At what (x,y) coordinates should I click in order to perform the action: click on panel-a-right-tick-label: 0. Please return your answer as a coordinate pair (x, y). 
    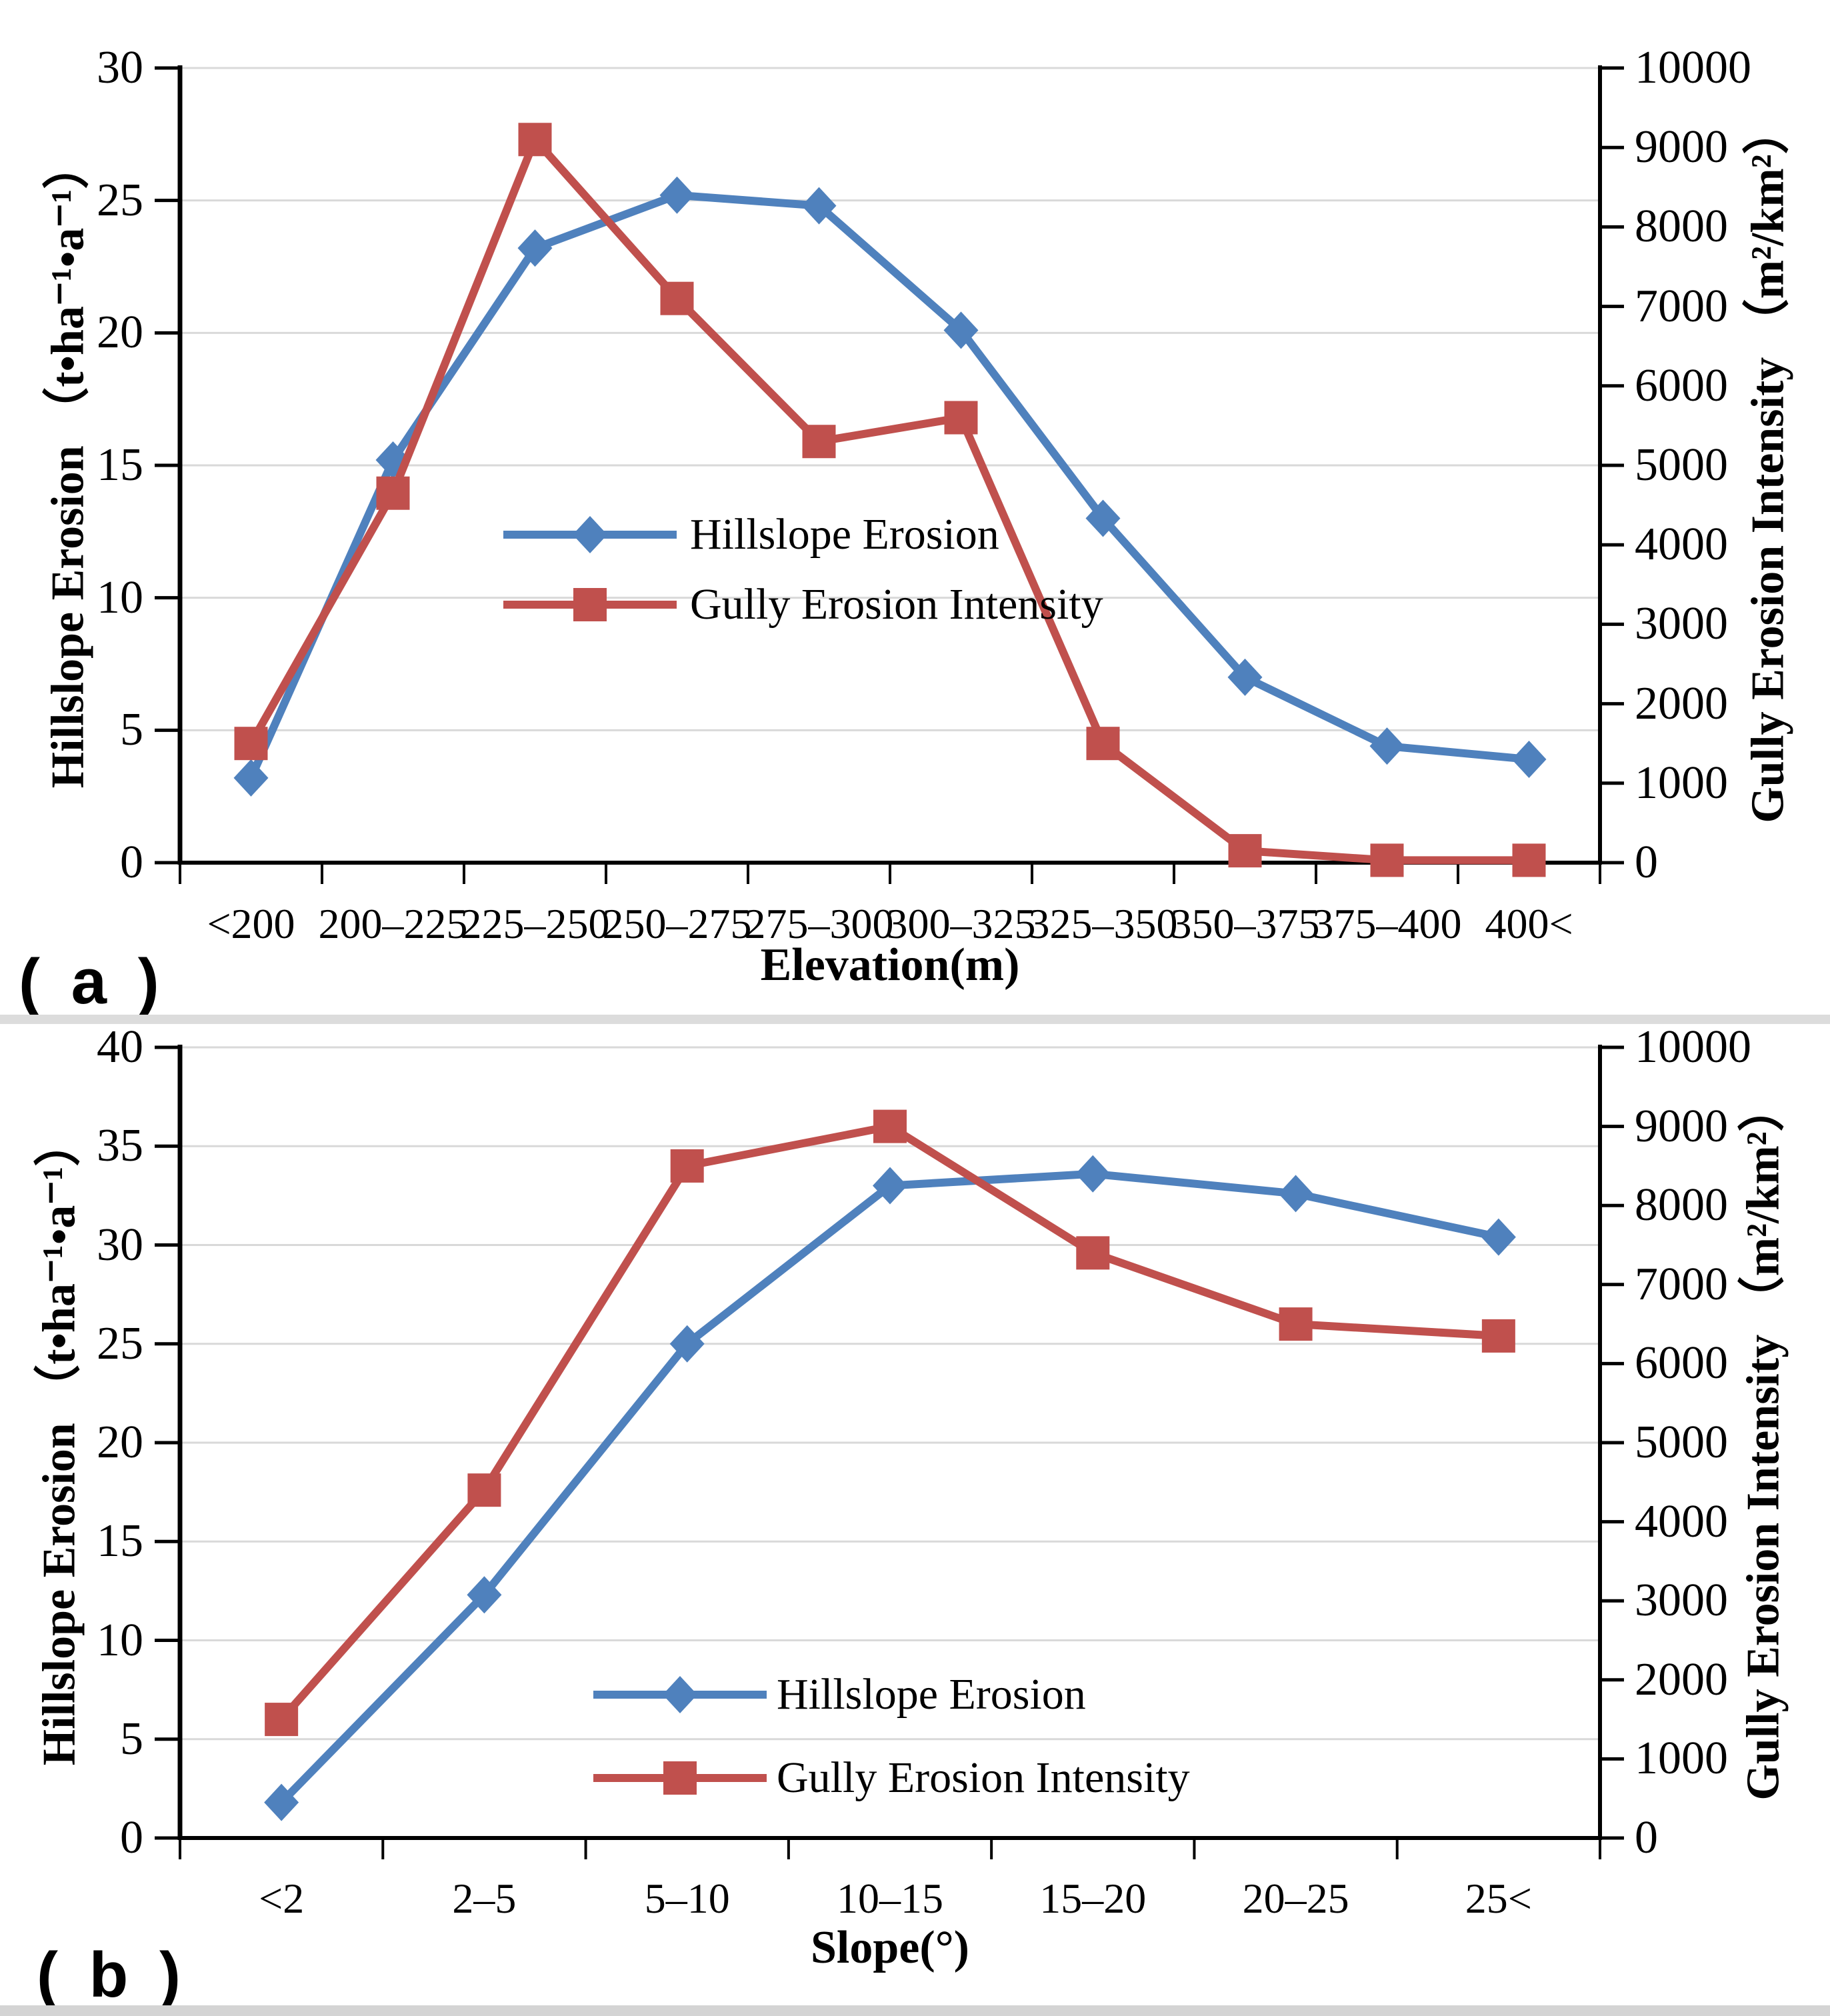
    Looking at the image, I should click on (1646, 862).